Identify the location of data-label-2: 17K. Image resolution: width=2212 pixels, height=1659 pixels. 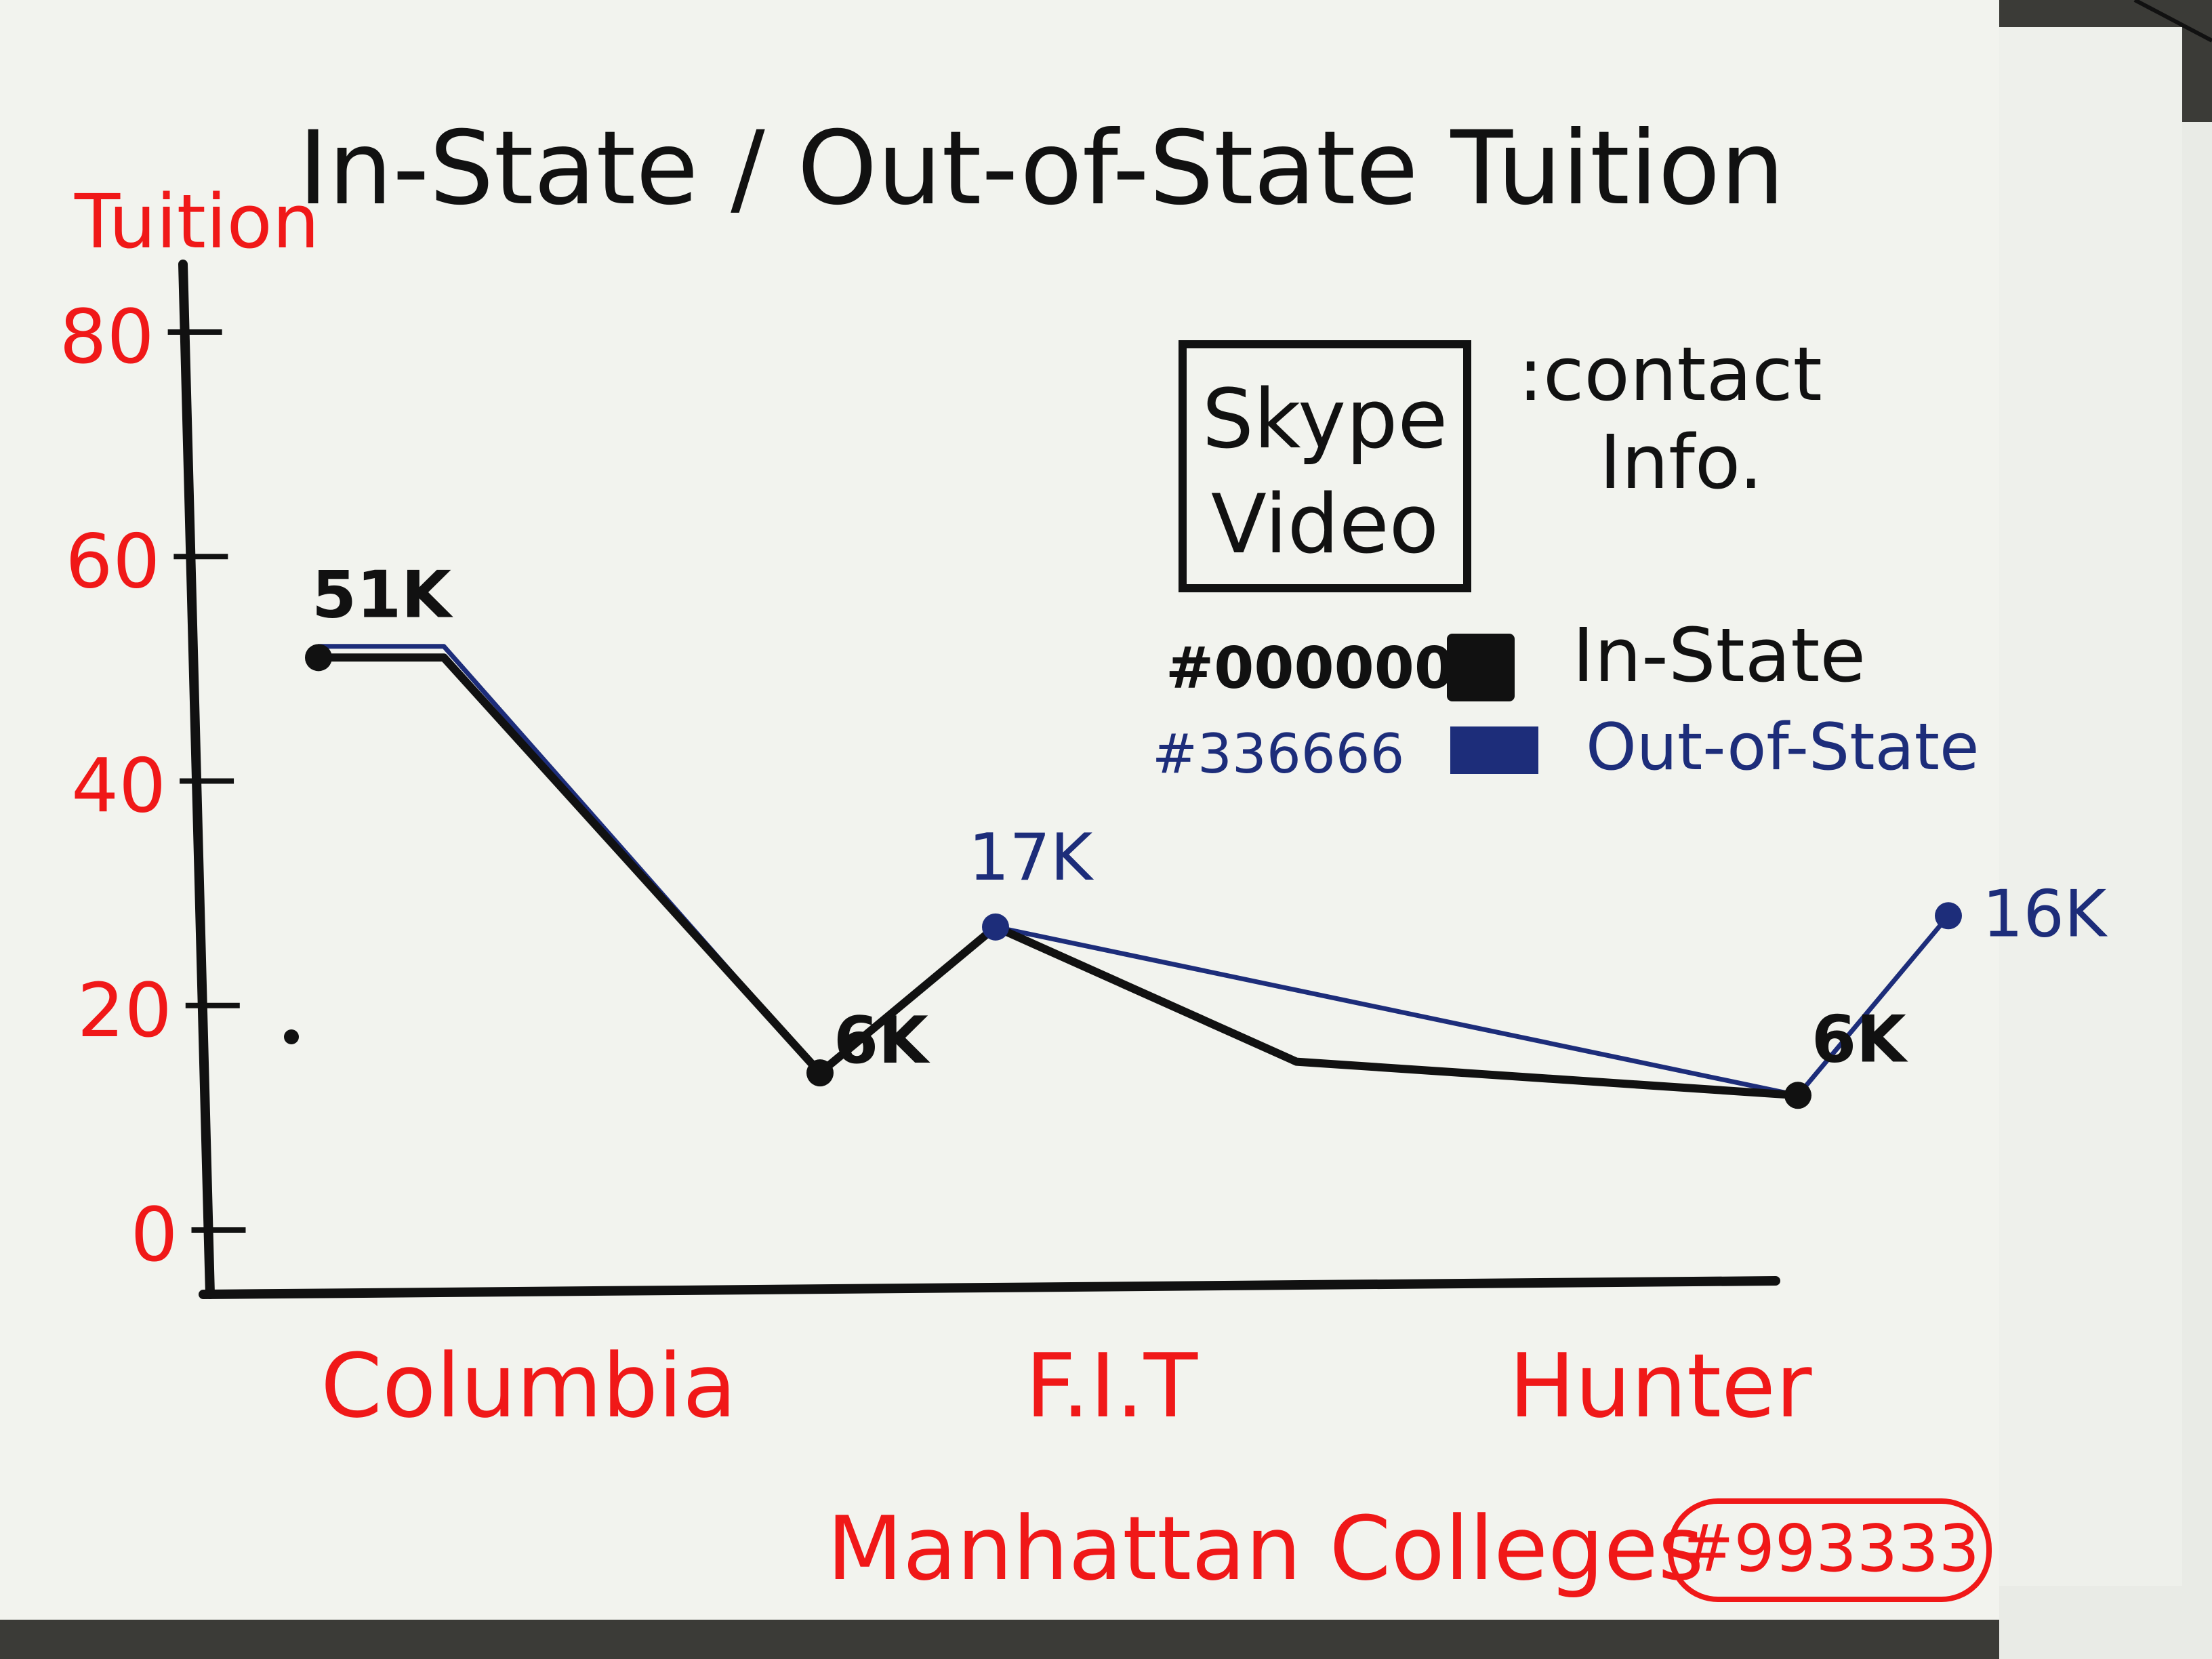
(1031, 858).